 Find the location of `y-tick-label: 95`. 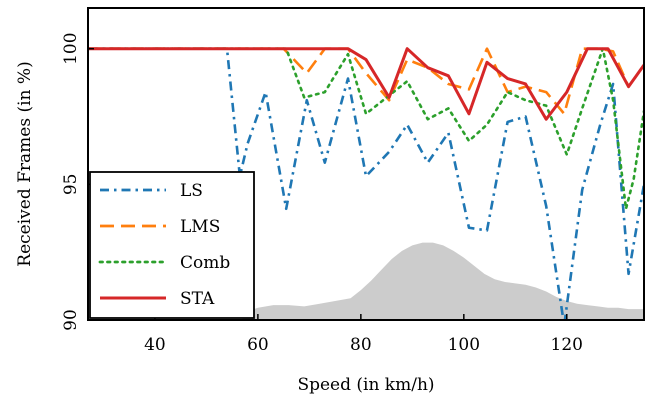

y-tick-label: 95 is located at coordinates (71, 185).